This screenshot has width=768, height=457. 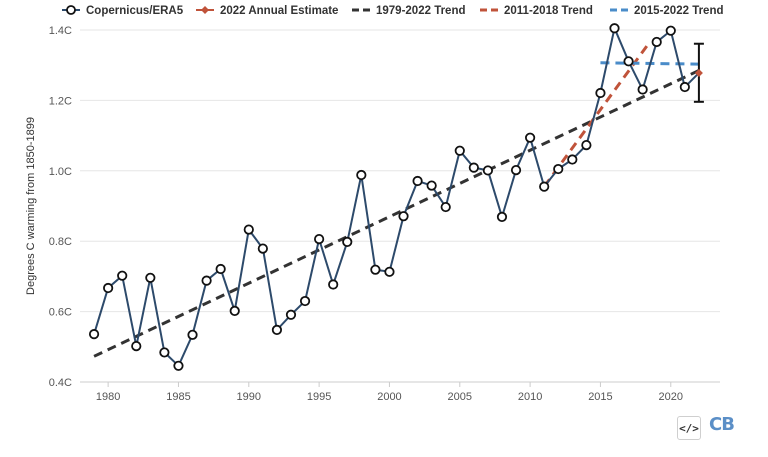 I want to click on embed-code-button: </>, so click(x=689, y=428).